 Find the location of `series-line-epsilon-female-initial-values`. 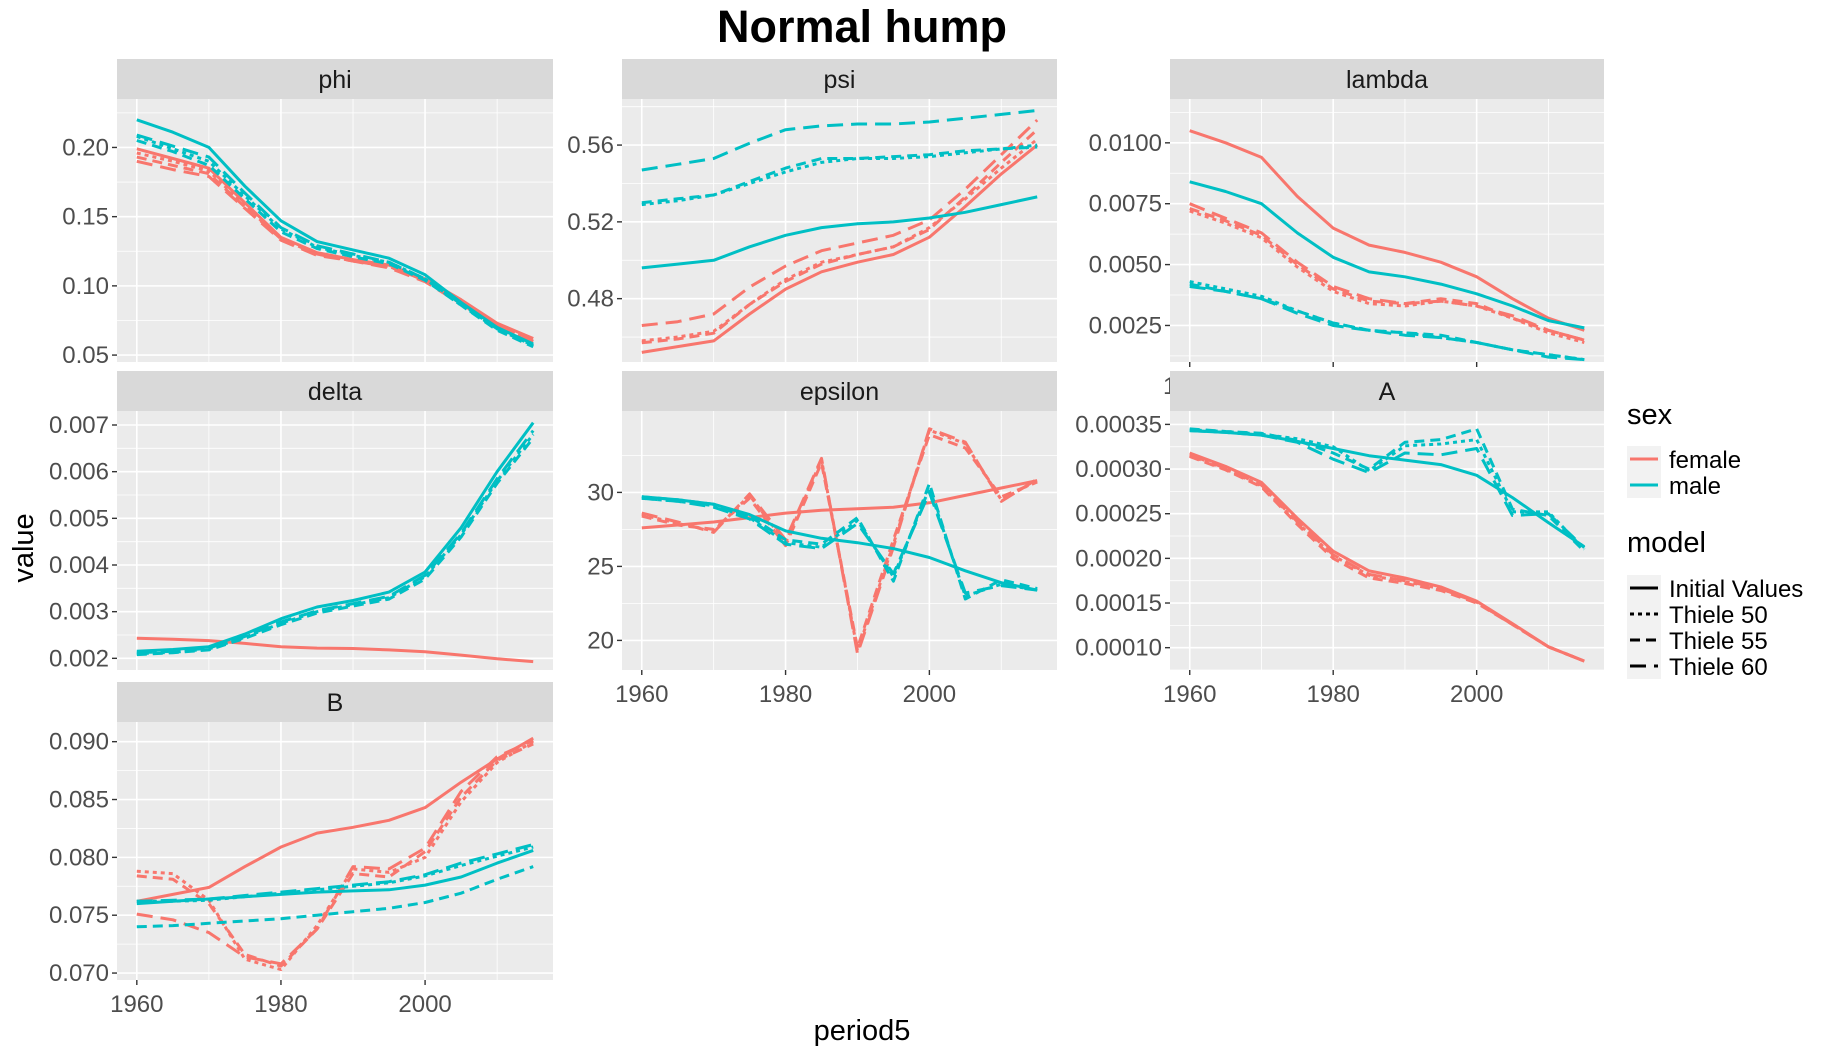

series-line-epsilon-female-initial-values is located at coordinates (839, 504).